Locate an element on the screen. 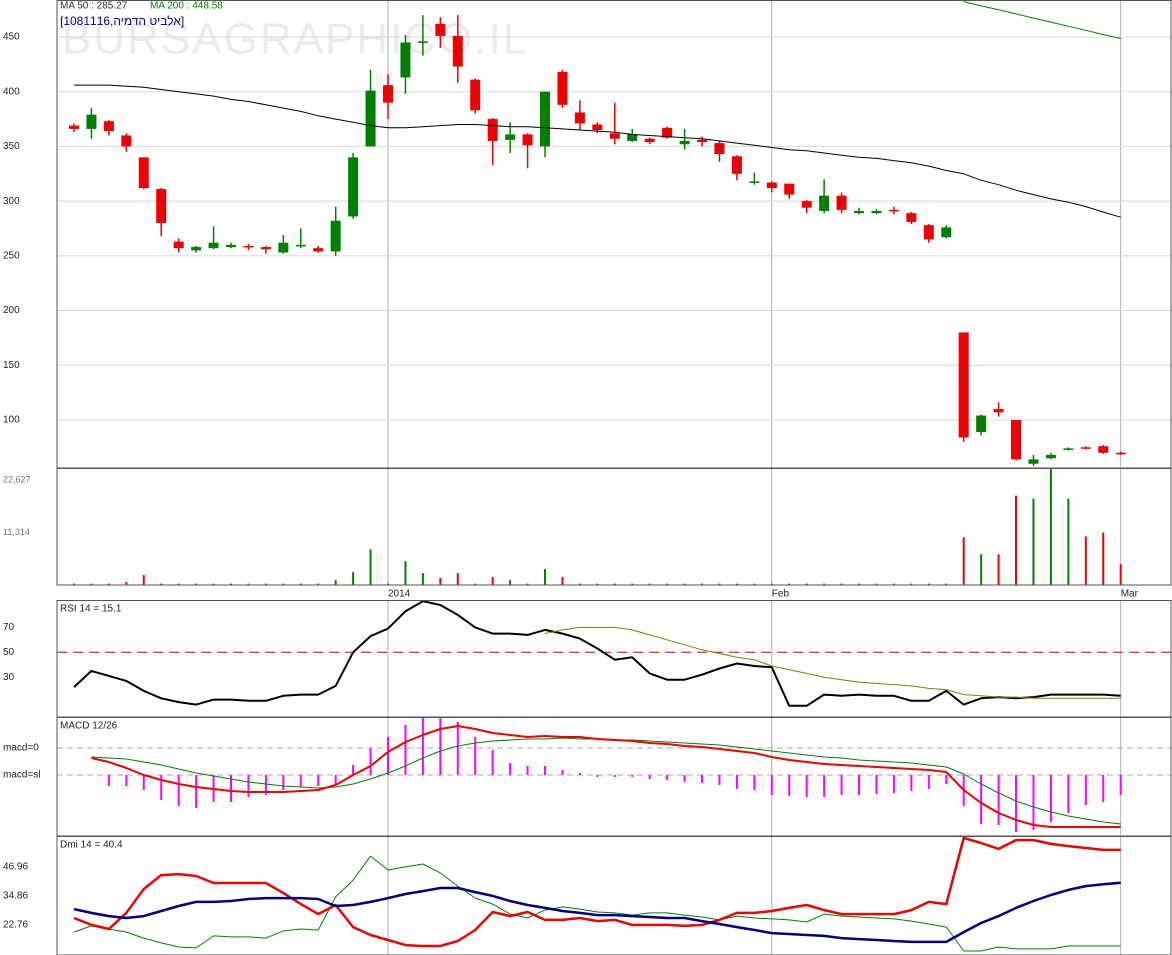 The height and width of the screenshot is (955, 1172). legend-entry: MA 50 : 285.27 is located at coordinates (94, 6).